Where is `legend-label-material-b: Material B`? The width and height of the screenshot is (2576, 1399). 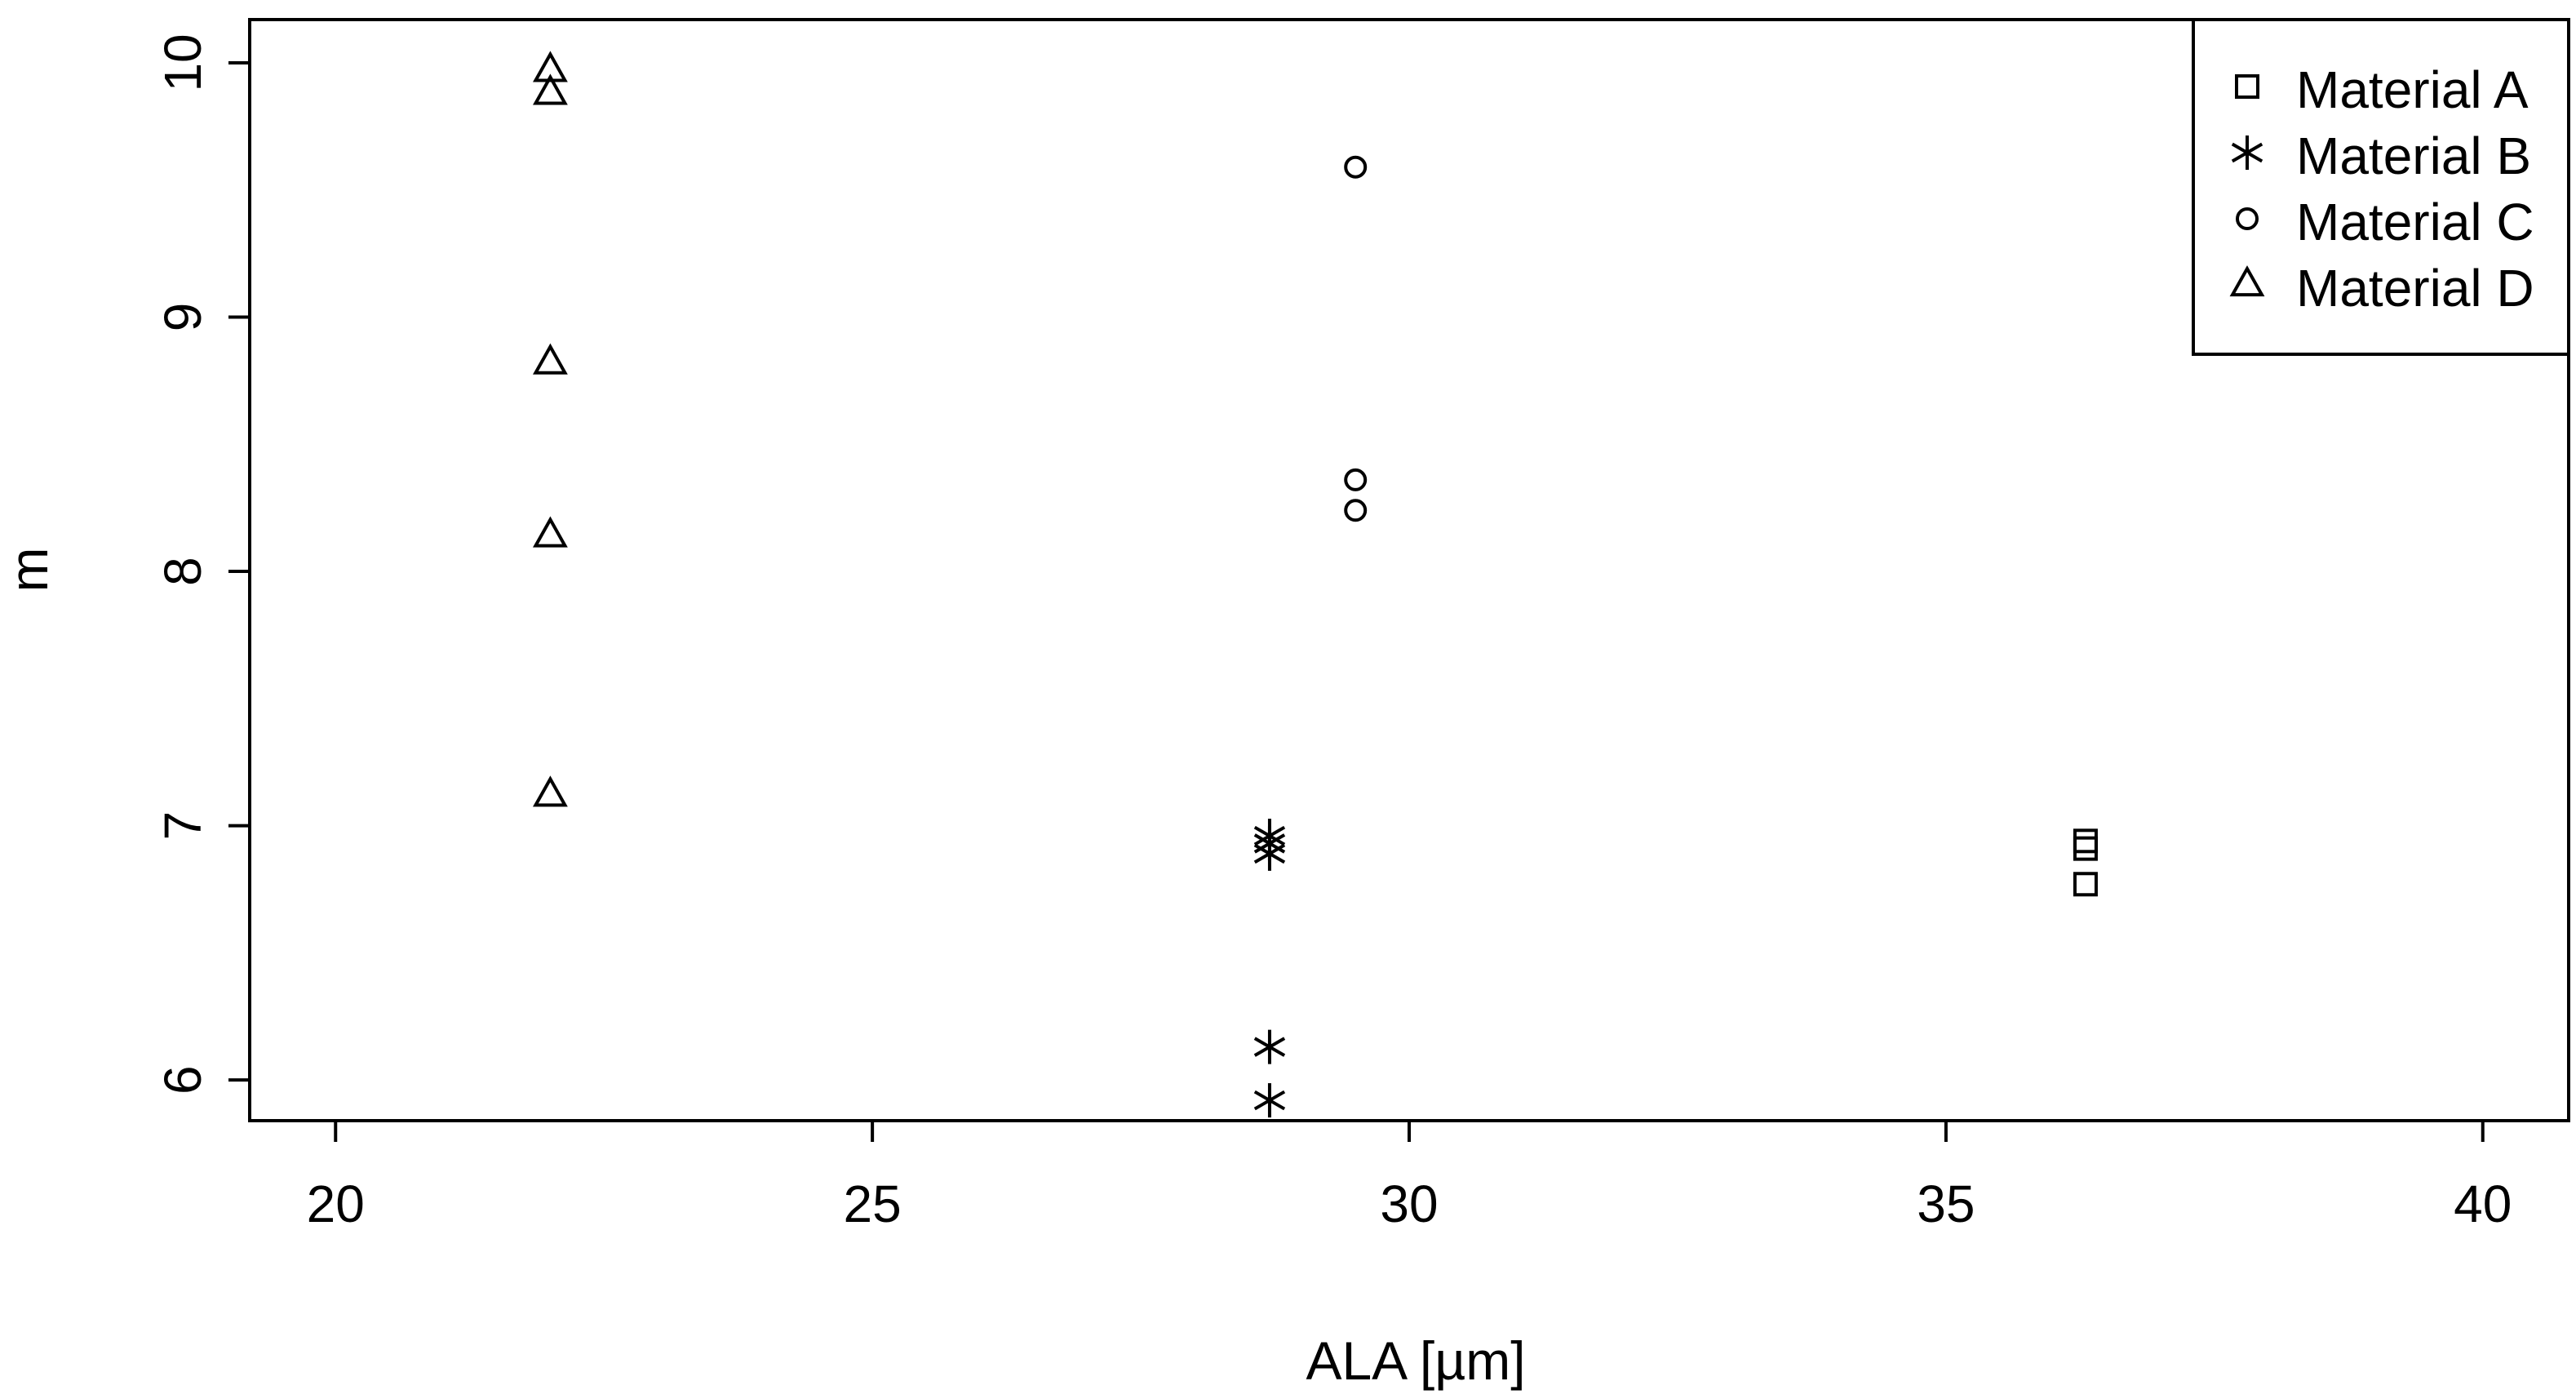 legend-label-material-b: Material B is located at coordinates (2413, 156).